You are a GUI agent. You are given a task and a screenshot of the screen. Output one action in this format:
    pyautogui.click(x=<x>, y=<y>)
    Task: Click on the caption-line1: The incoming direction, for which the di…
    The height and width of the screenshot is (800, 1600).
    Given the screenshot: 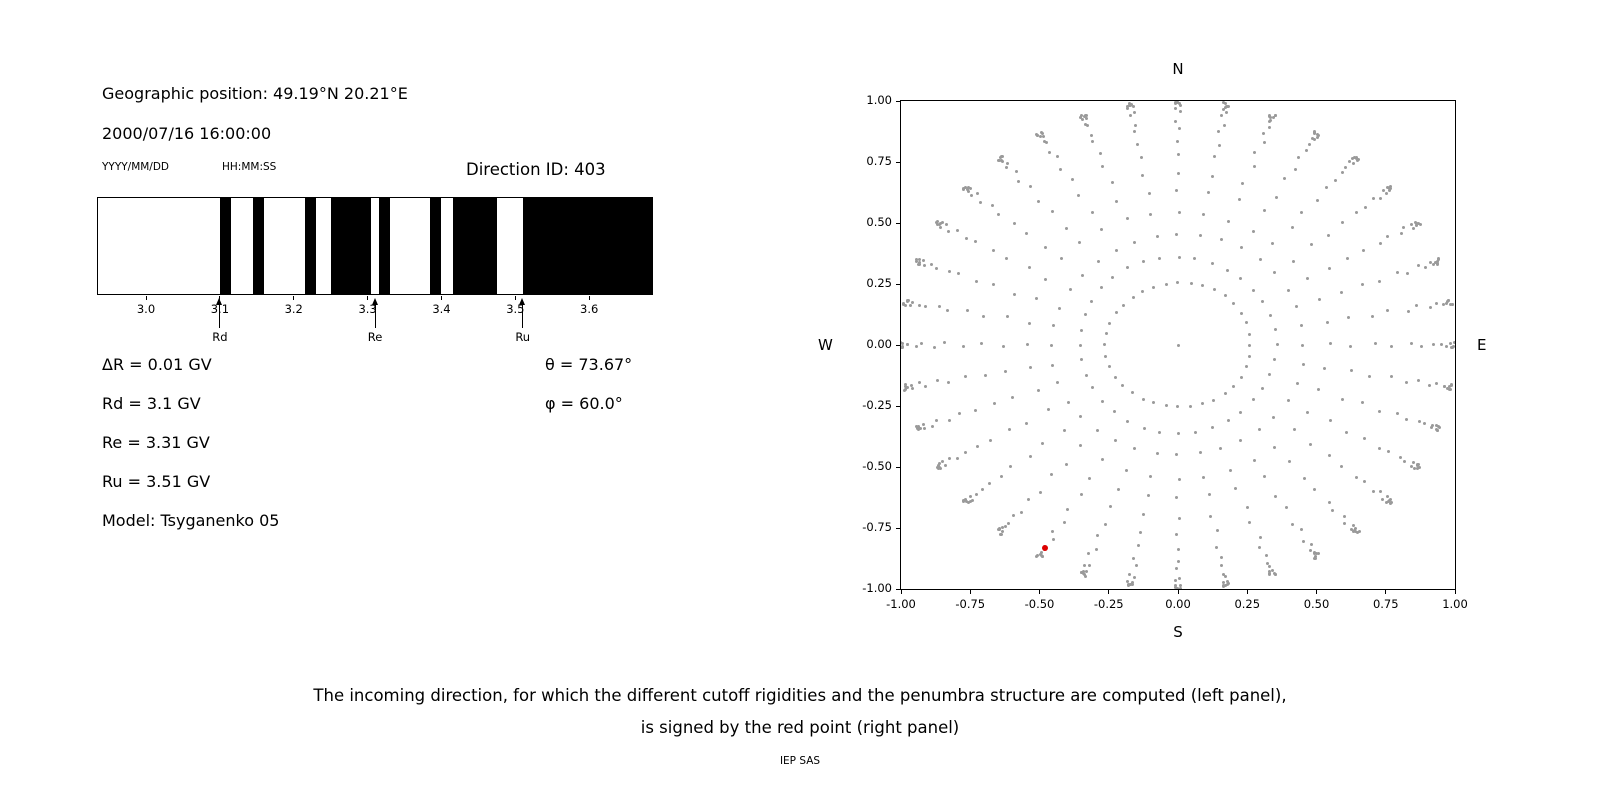 What is the action you would take?
    pyautogui.click(x=800, y=695)
    